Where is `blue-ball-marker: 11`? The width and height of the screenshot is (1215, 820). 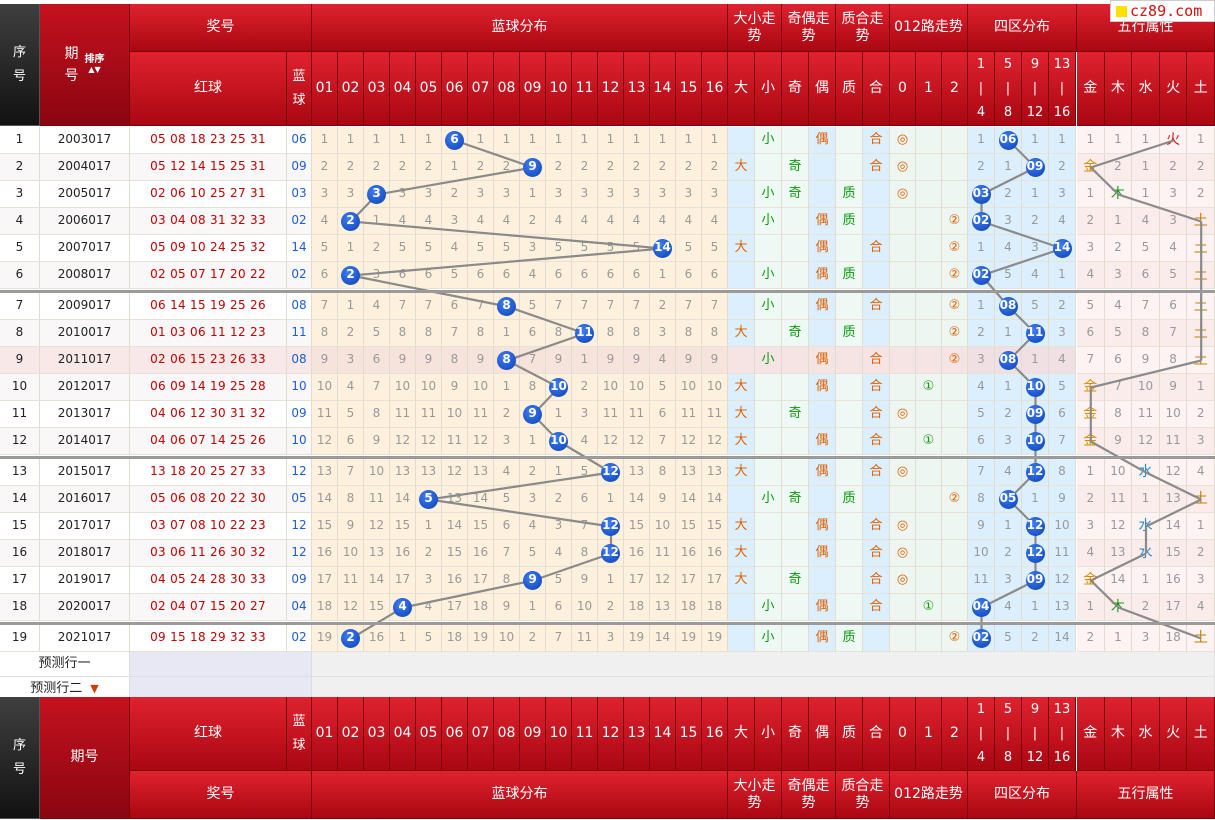 blue-ball-marker: 11 is located at coordinates (584, 333).